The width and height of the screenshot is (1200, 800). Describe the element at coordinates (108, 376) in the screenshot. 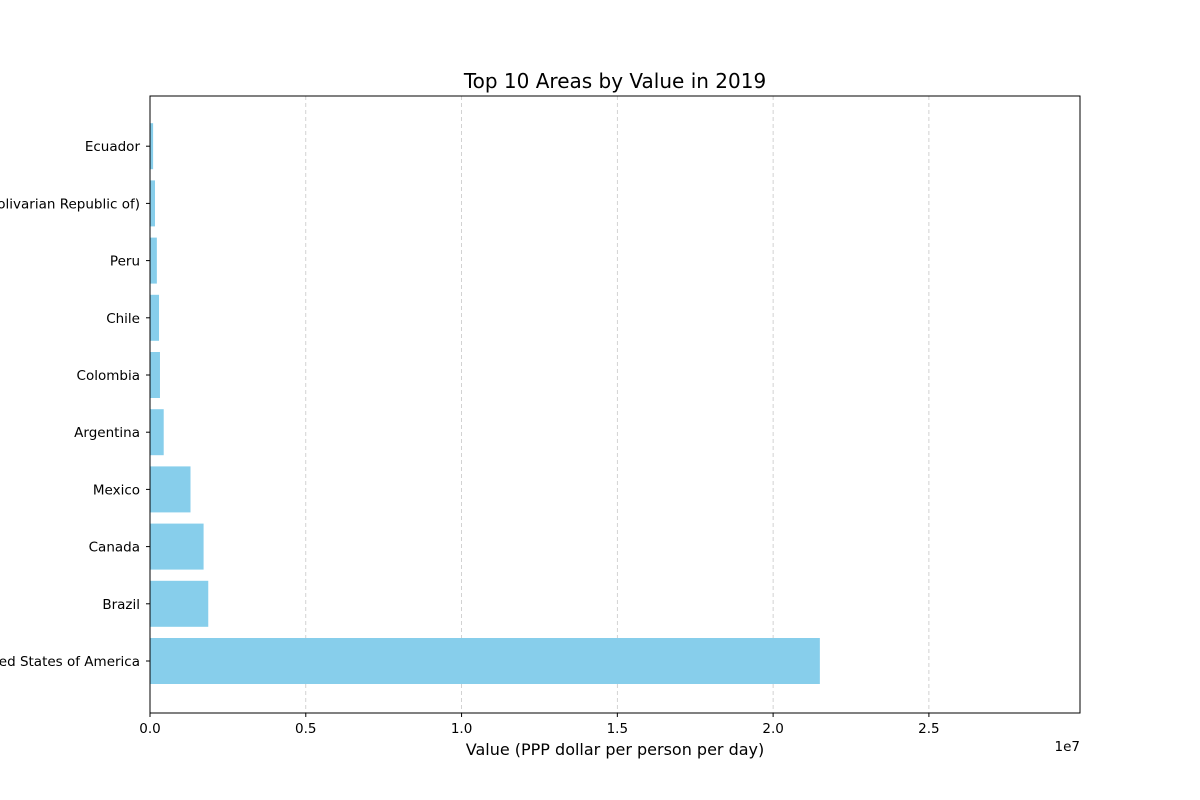

I see `y-tick-label: Colombia` at that location.